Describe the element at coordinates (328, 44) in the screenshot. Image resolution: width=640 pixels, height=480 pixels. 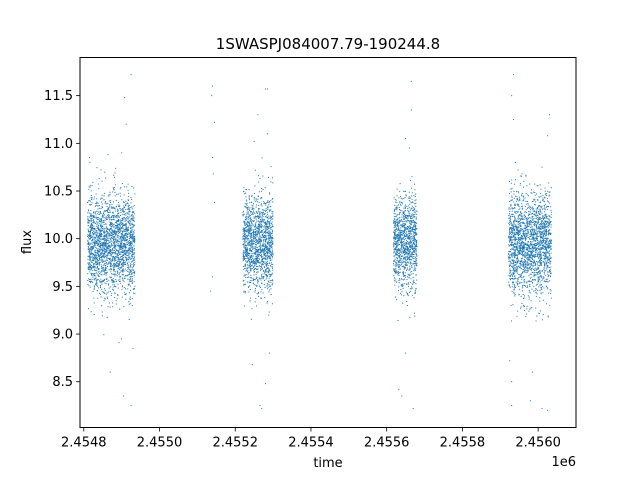
I see `chart-title: 1SWASPJ084007.79-190244.8` at that location.